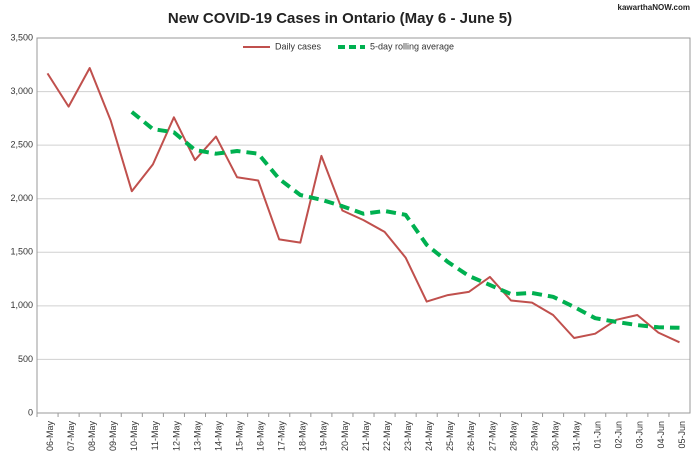 This screenshot has height=464, width=696. What do you see at coordinates (654, 7) in the screenshot?
I see `watermark: kawarthaNOW.com` at bounding box center [654, 7].